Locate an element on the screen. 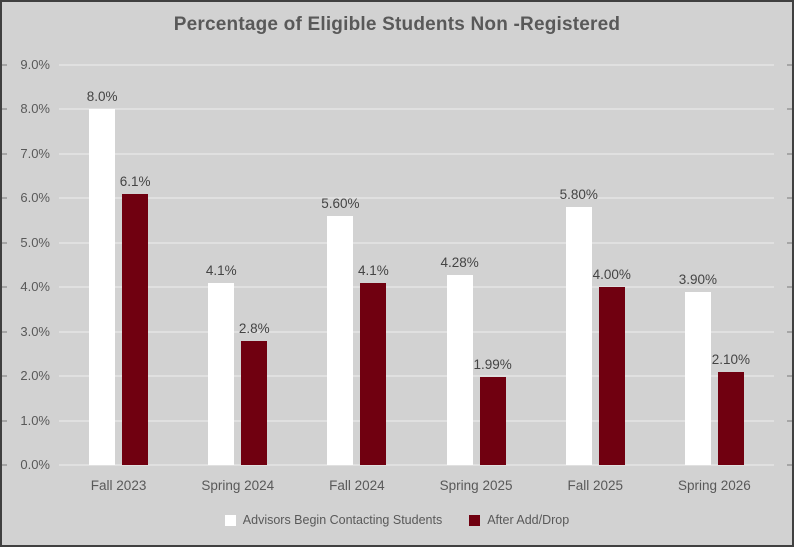 This screenshot has width=794, height=547. y-axis-tick-label: 2.0% is located at coordinates (35, 376).